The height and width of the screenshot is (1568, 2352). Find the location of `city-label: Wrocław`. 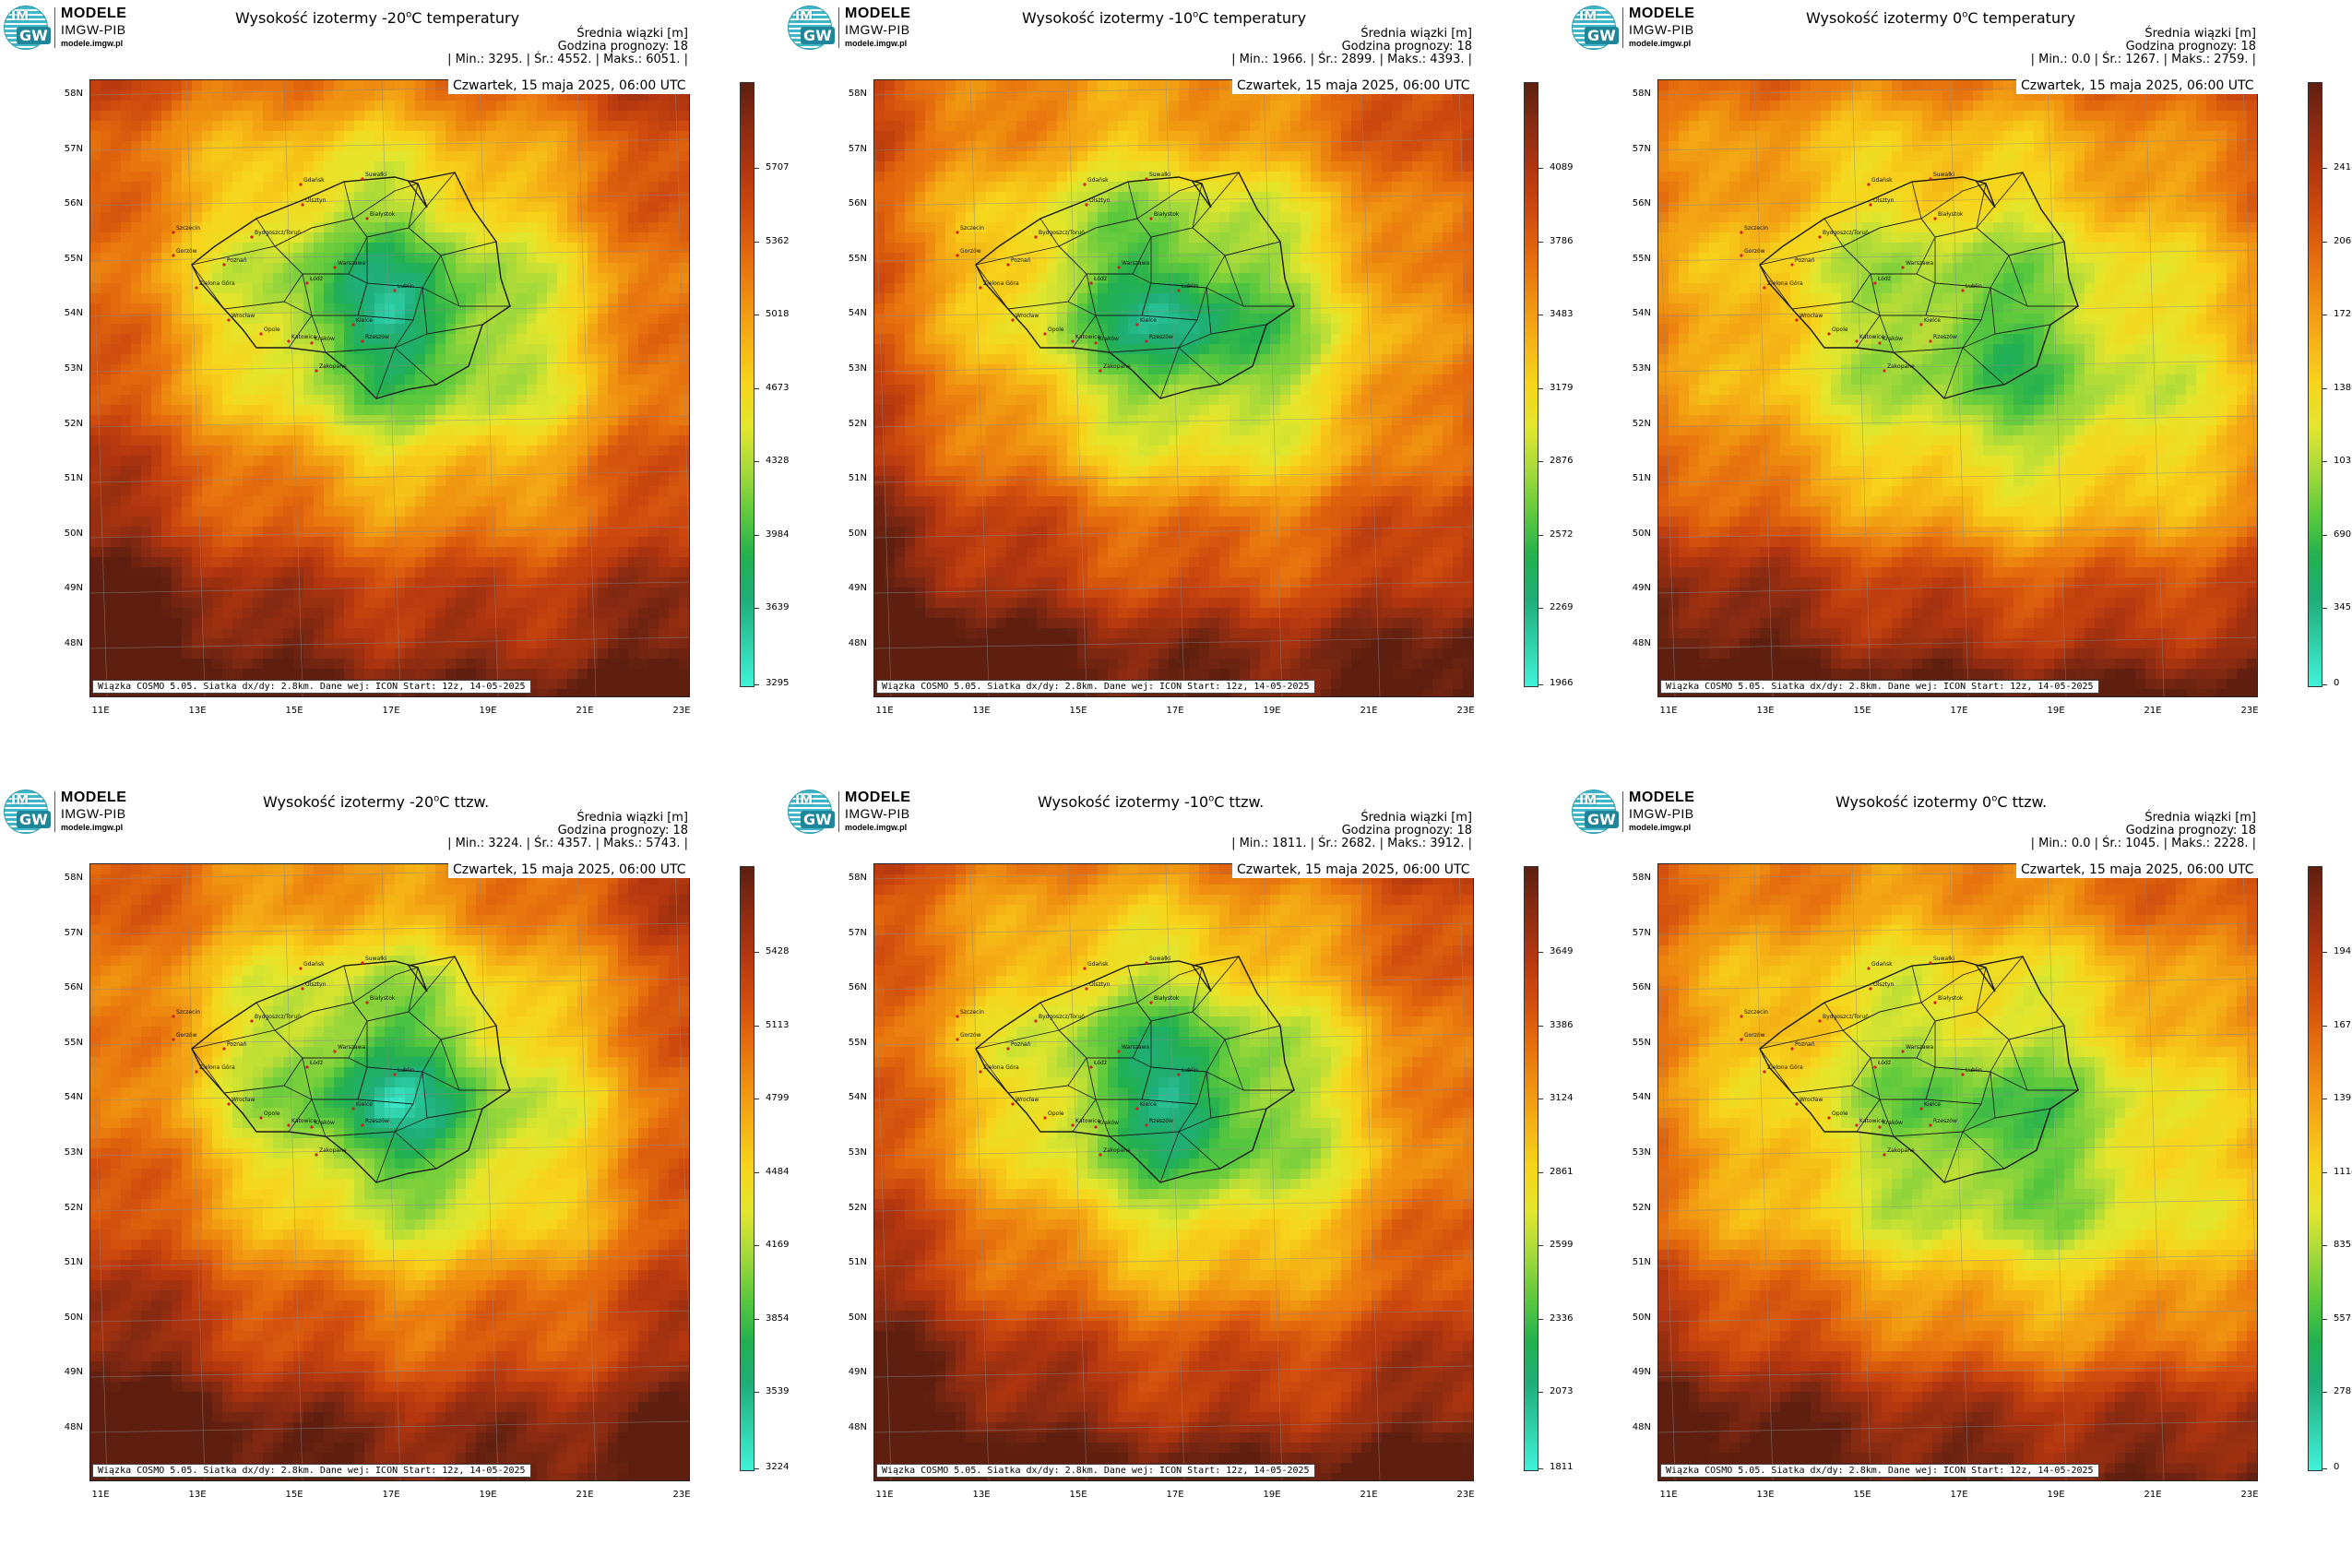

city-label: Wrocław is located at coordinates (243, 316).